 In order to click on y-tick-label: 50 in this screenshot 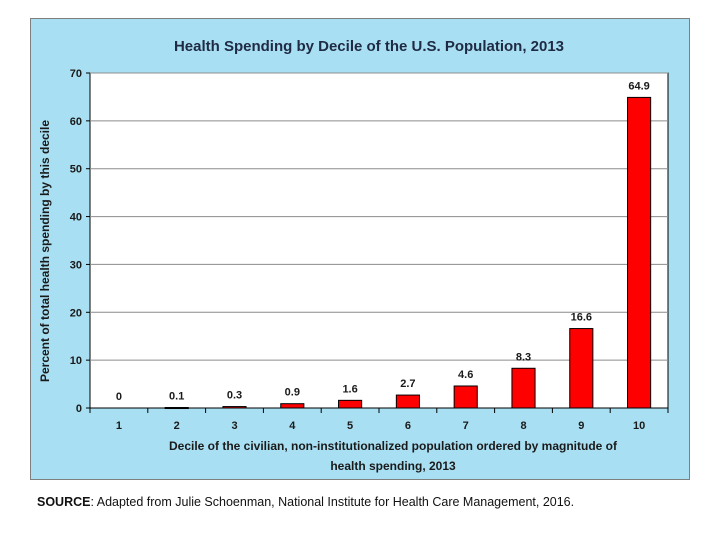, I will do `click(76, 170)`.